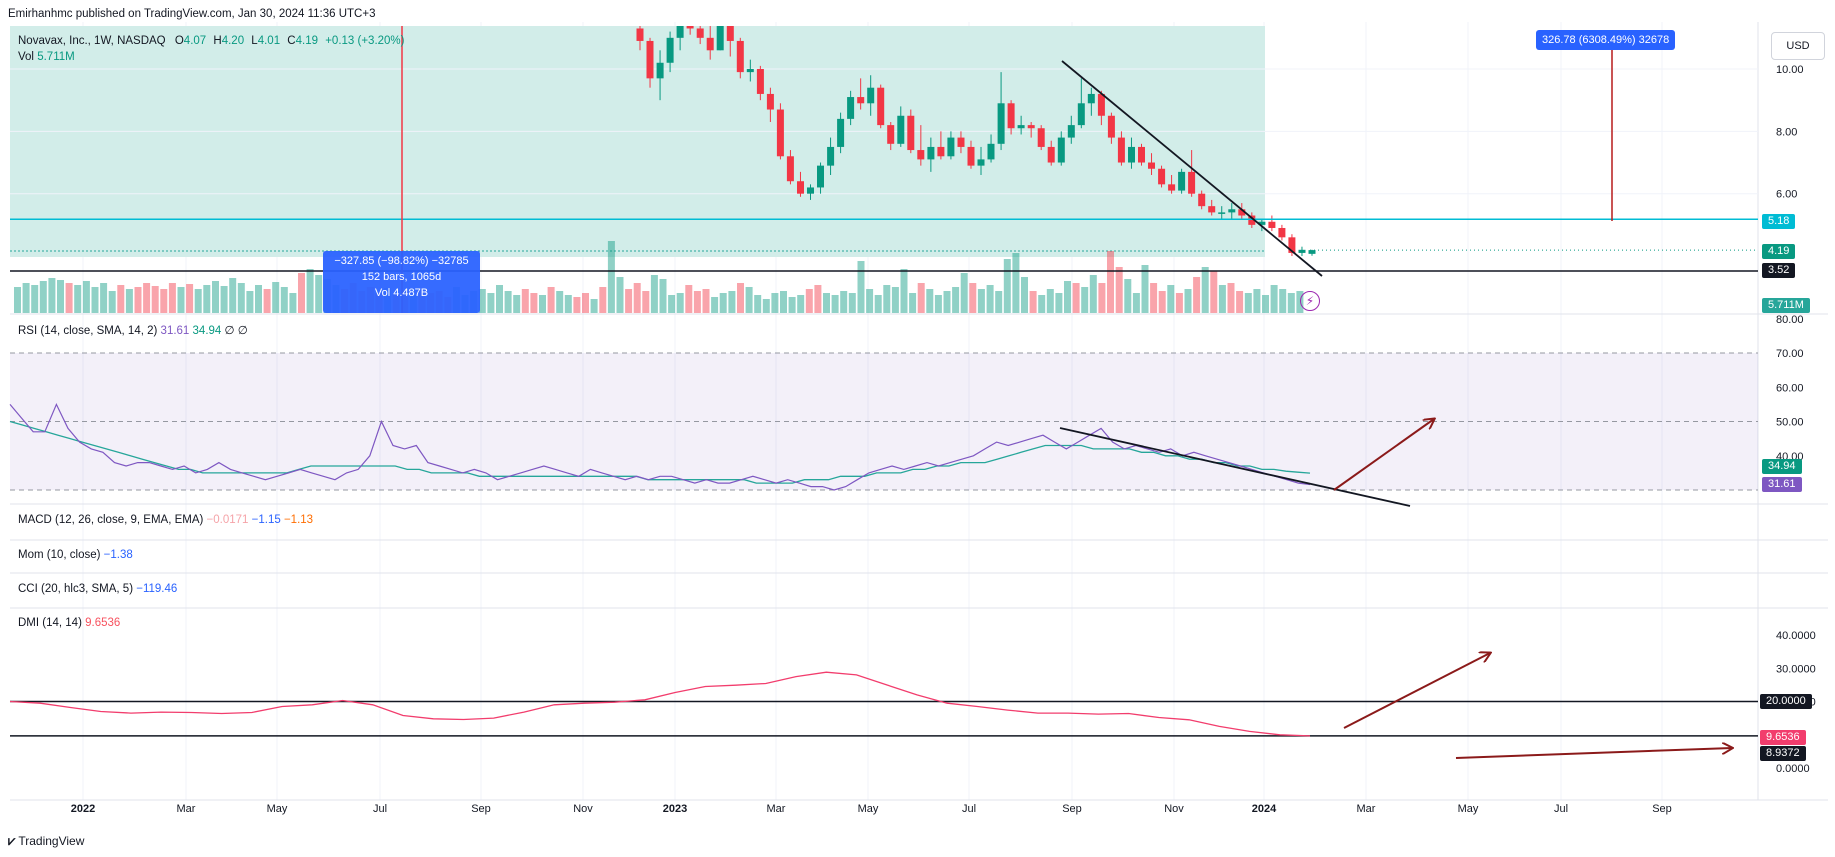 The image size is (1835, 857). I want to click on dmi-axis-tick: 0.0000, so click(1793, 769).